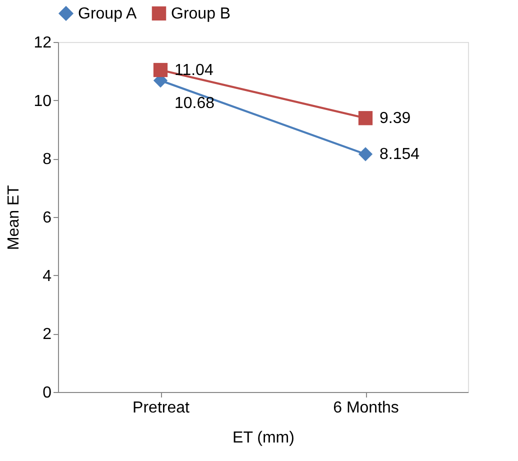 Image resolution: width=518 pixels, height=461 pixels. What do you see at coordinates (47, 159) in the screenshot?
I see `y-tick-label: 8` at bounding box center [47, 159].